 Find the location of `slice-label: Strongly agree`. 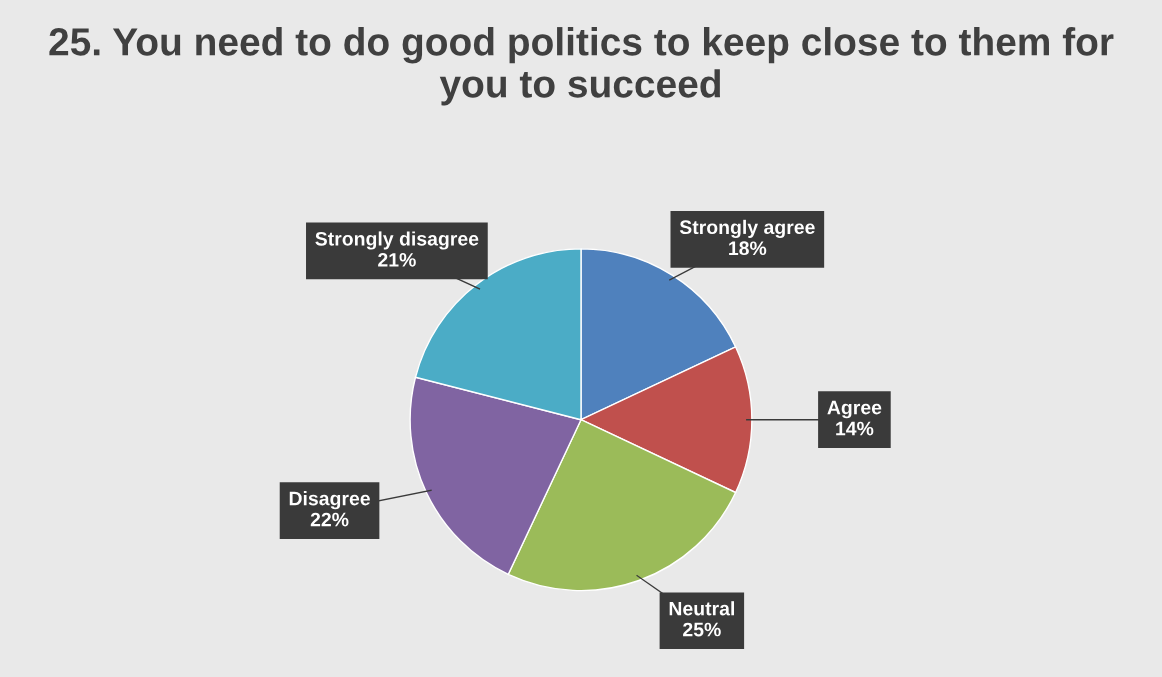

slice-label: Strongly agree is located at coordinates (747, 229).